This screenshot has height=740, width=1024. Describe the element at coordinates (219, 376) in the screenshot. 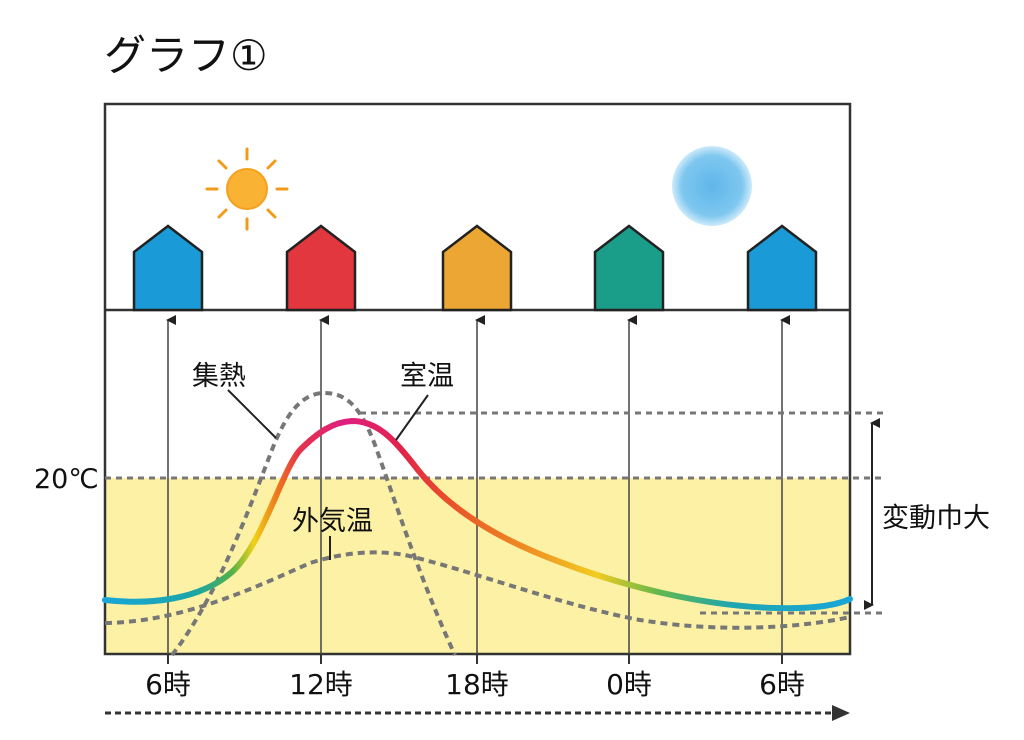

I see `collect-heat-label: 集熱` at that location.